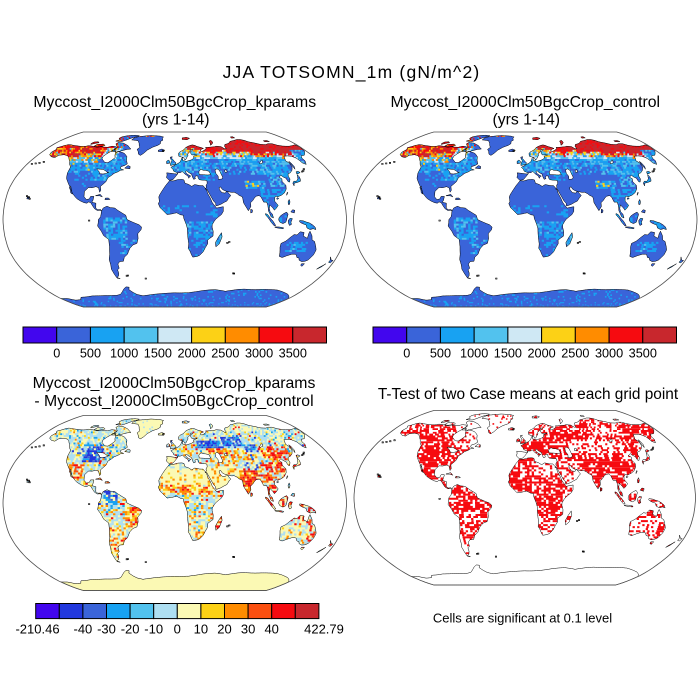  I want to click on svg-text: 40, so click(271, 629).